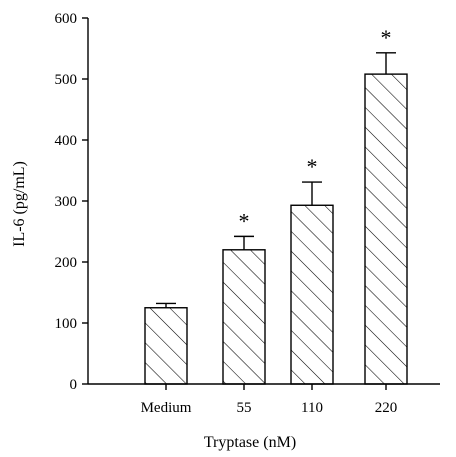 The image size is (456, 457). What do you see at coordinates (244, 408) in the screenshot?
I see `x-tick-label: 55` at bounding box center [244, 408].